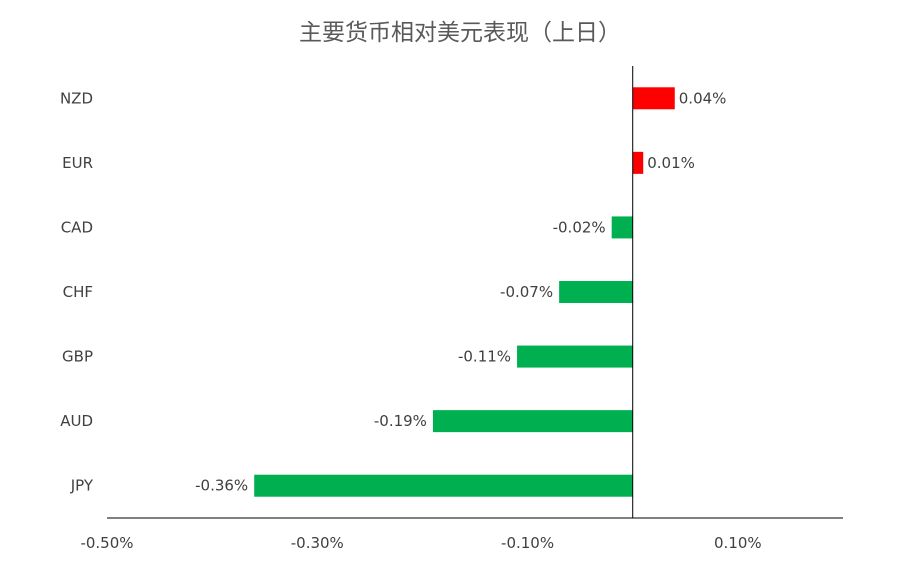  Describe the element at coordinates (76, 98) in the screenshot. I see `category-label-nzd: NZD` at that location.